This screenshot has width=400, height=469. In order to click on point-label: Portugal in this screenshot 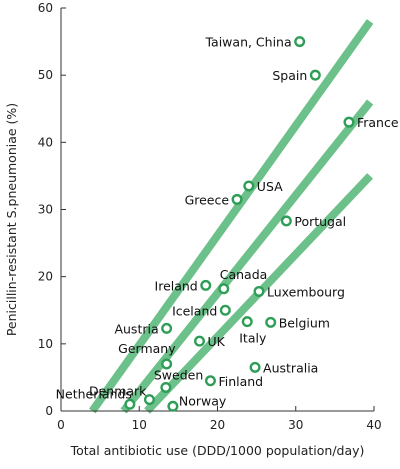, I will do `click(320, 221)`.